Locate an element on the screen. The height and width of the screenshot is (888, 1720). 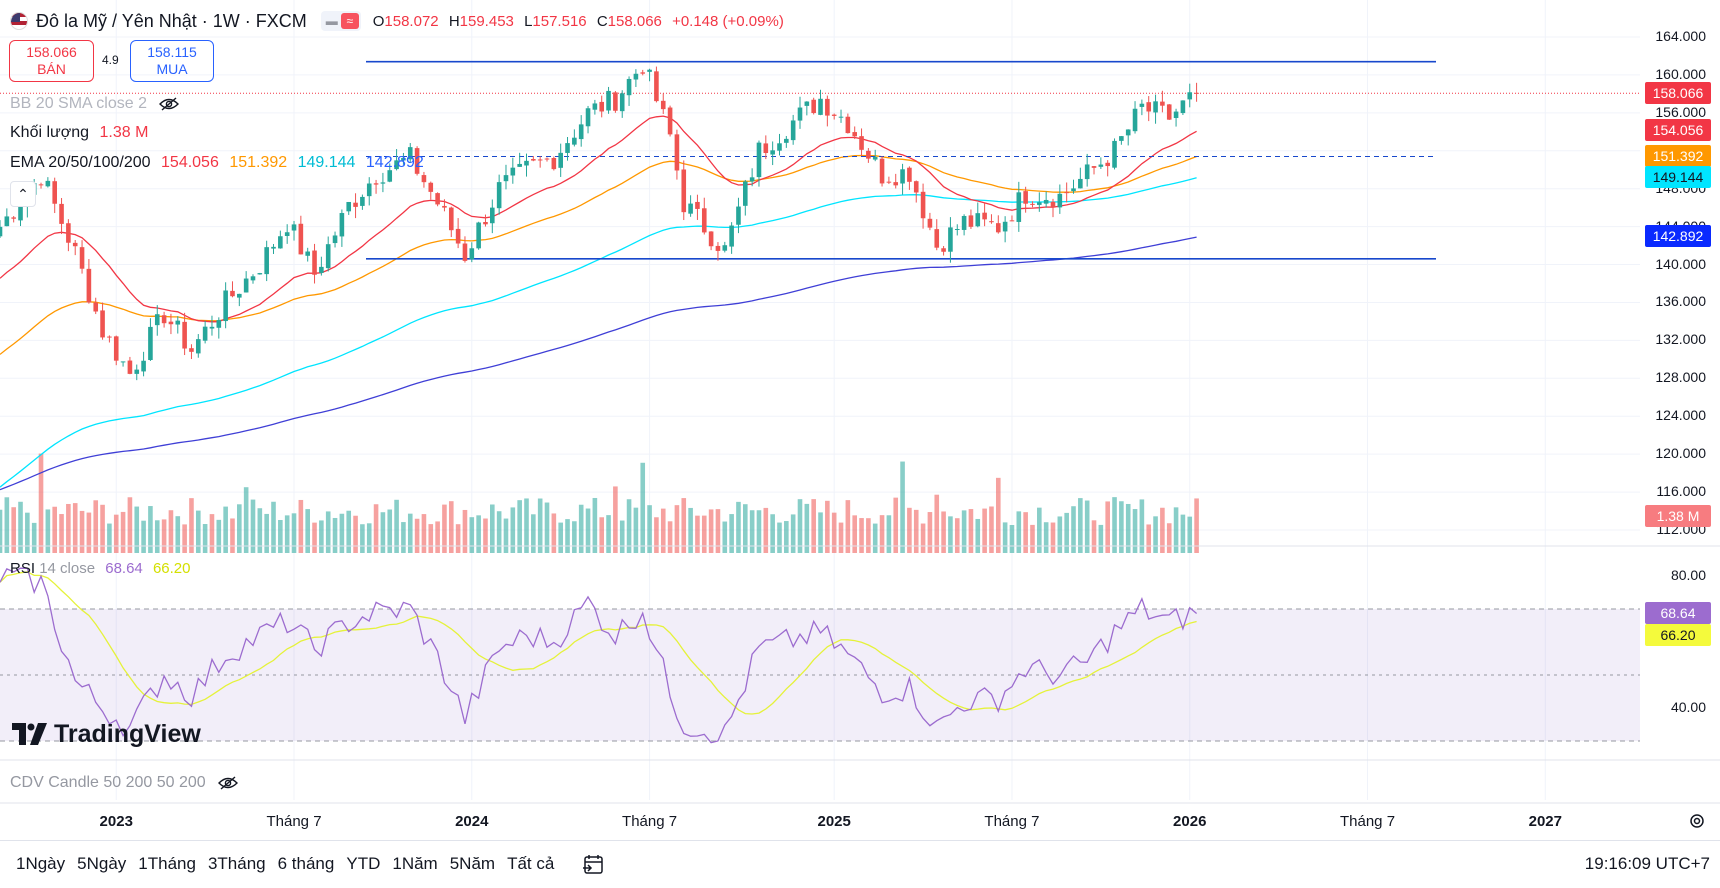
range-button: Tất cả is located at coordinates (531, 863).